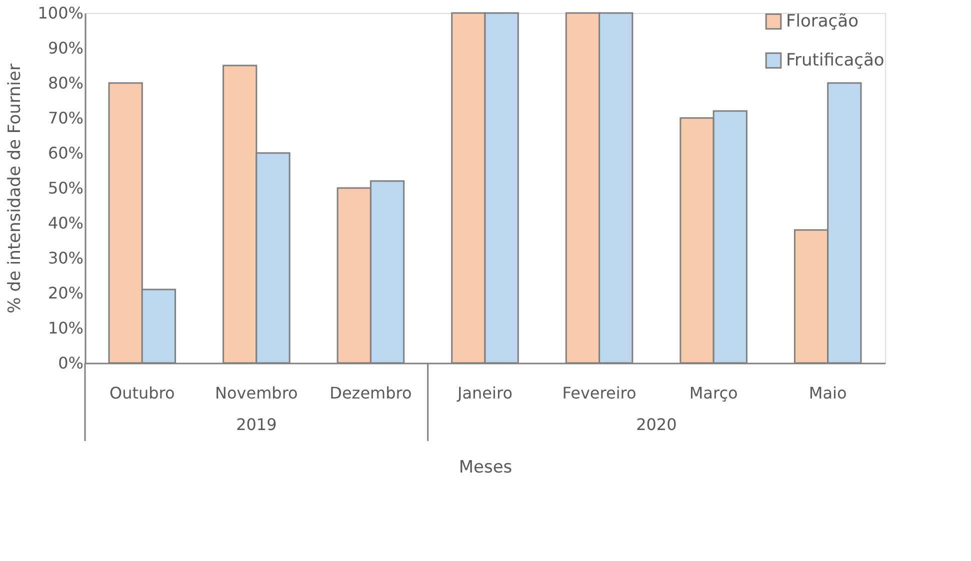  What do you see at coordinates (256, 424) in the screenshot?
I see `text: 2019` at bounding box center [256, 424].